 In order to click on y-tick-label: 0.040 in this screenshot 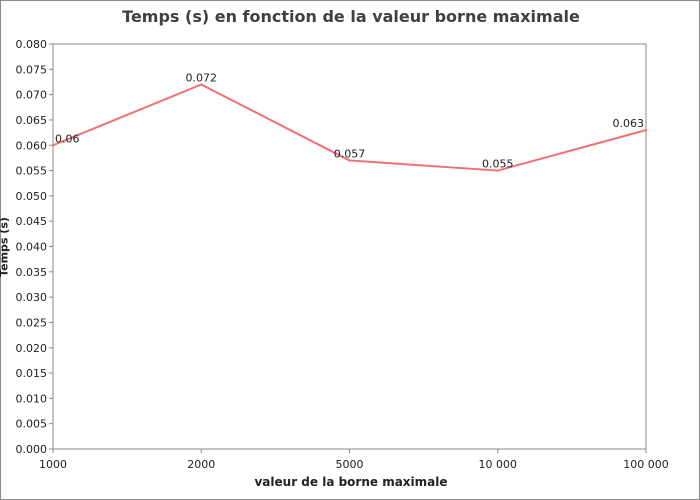, I will do `click(32, 247)`.